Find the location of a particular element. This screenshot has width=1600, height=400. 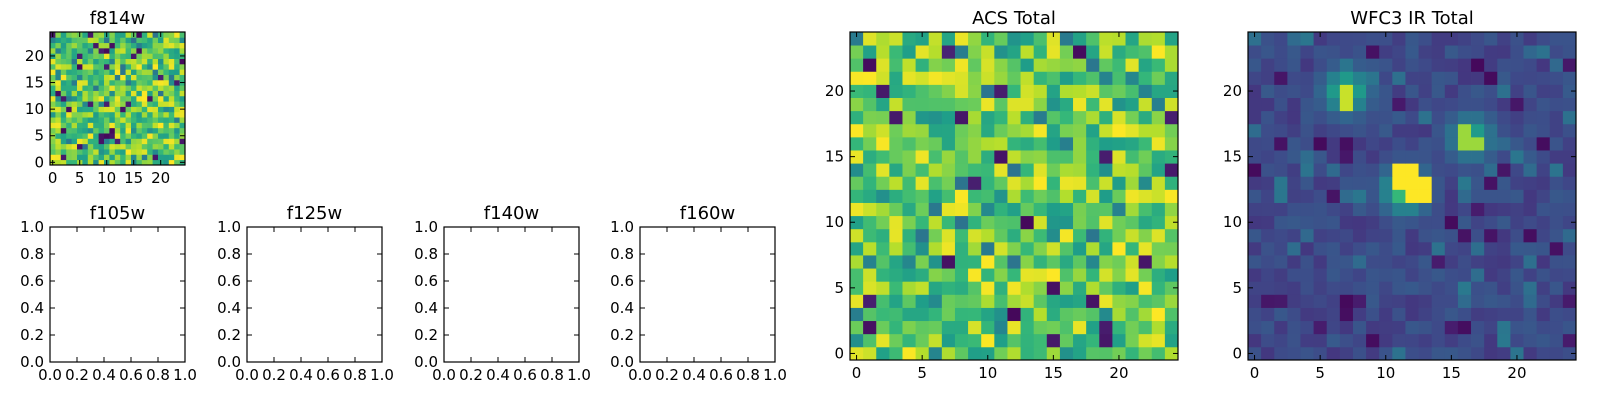

x-tick-label: 10 is located at coordinates (987, 373).